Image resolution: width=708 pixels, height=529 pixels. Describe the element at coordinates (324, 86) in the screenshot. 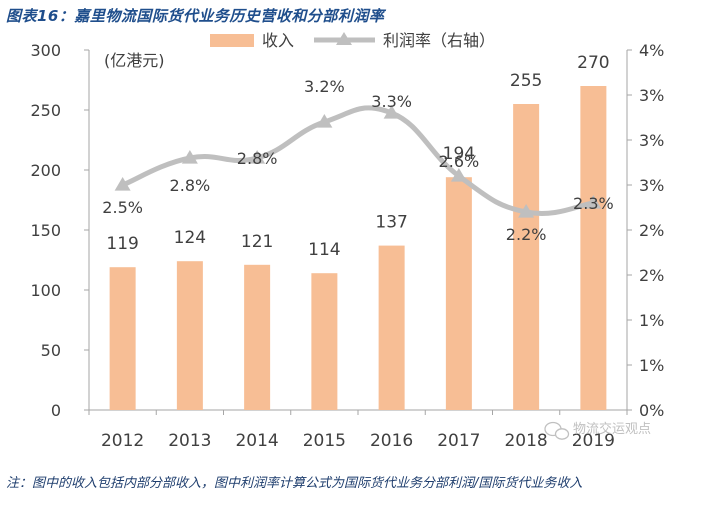

I see `margin-value-label: 3.2%` at that location.